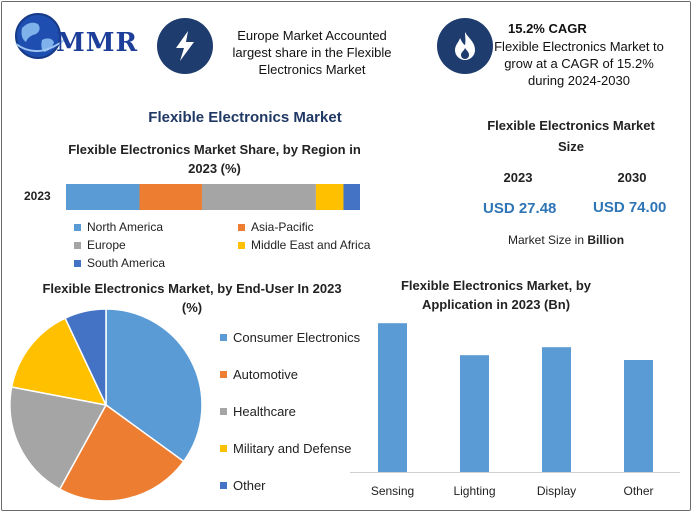 Image resolution: width=695 pixels, height=515 pixels. Describe the element at coordinates (58, 438) in the screenshot. I see `pie-slice-healthcare` at that location.